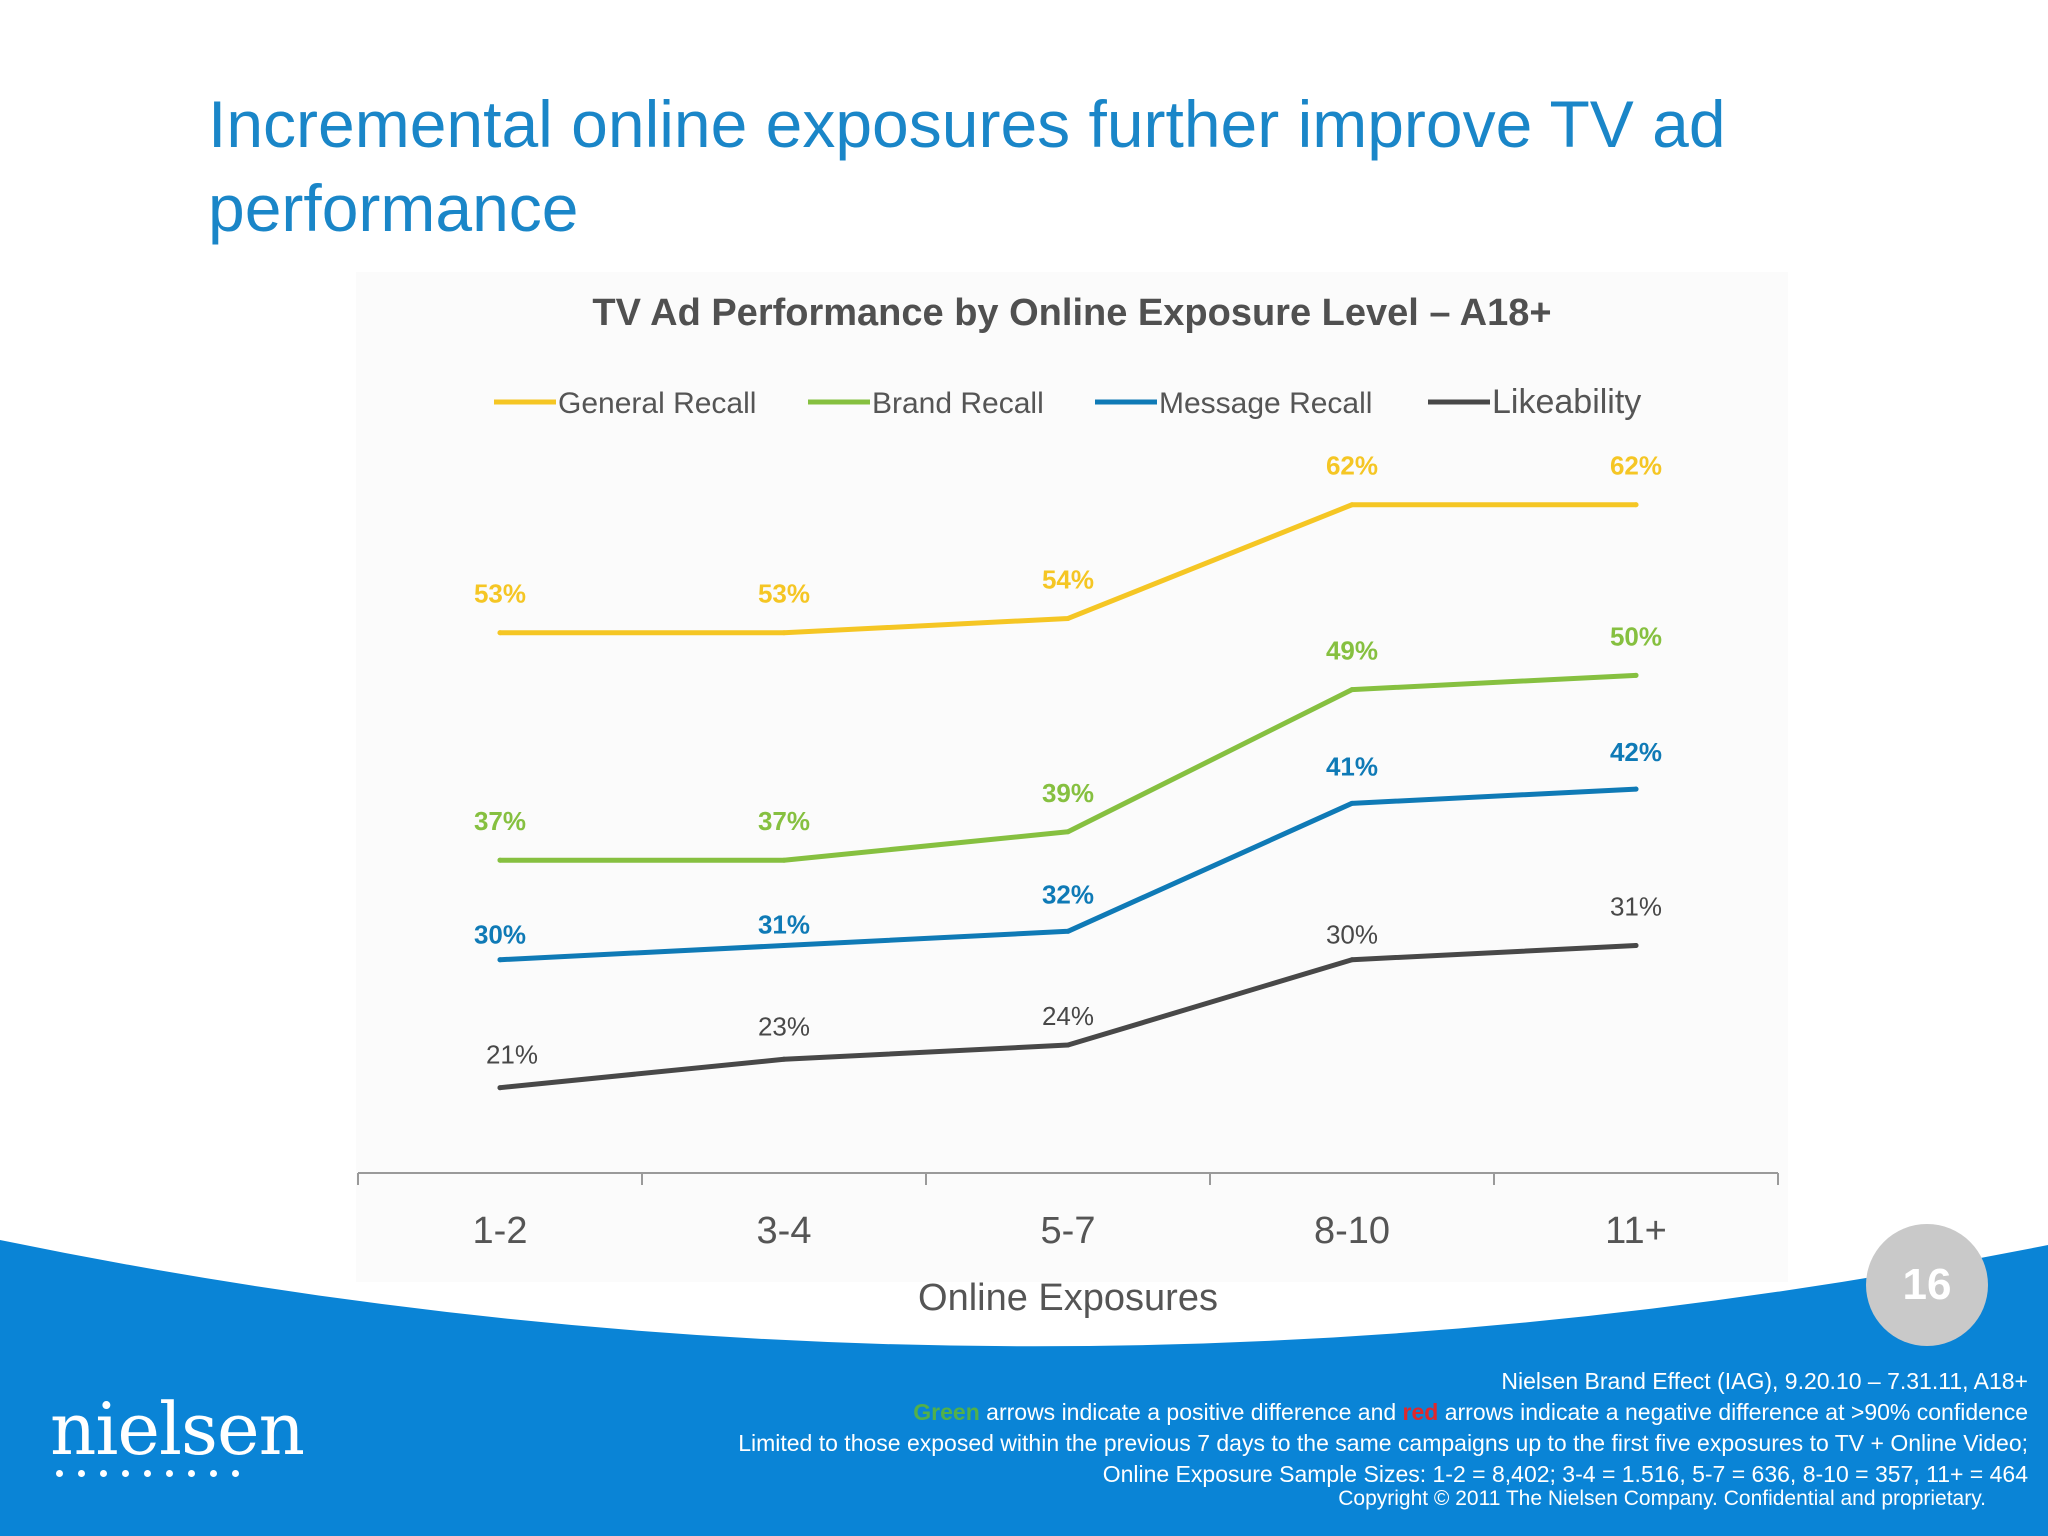 Image resolution: width=2048 pixels, height=1536 pixels. Describe the element at coordinates (1421, 1412) in the screenshot. I see `red-word: red` at that location.